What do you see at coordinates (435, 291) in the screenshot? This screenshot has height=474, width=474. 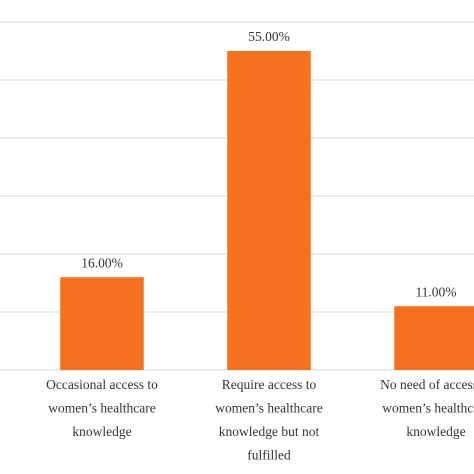 I see `value-label: 11.00%` at bounding box center [435, 291].